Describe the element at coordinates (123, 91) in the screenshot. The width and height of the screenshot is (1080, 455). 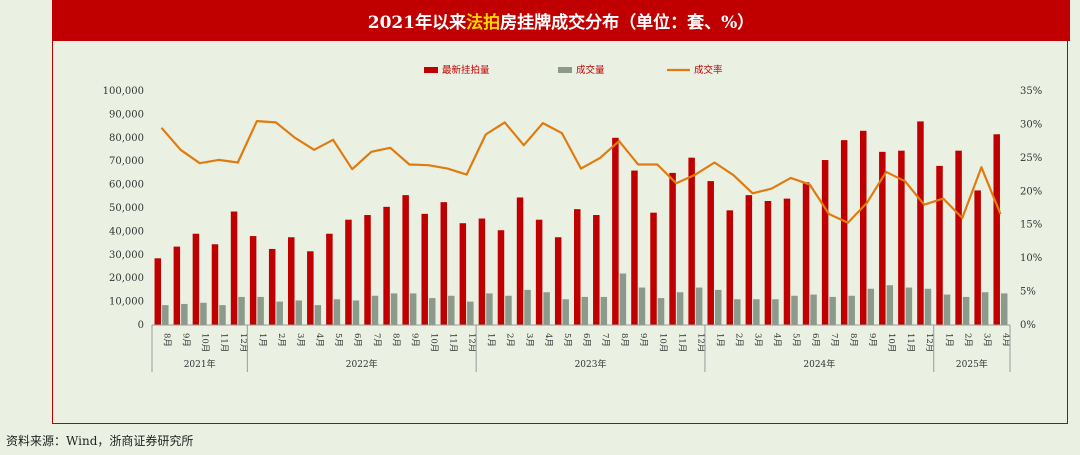
I see `y-left-tick-label: 100,000` at that location.